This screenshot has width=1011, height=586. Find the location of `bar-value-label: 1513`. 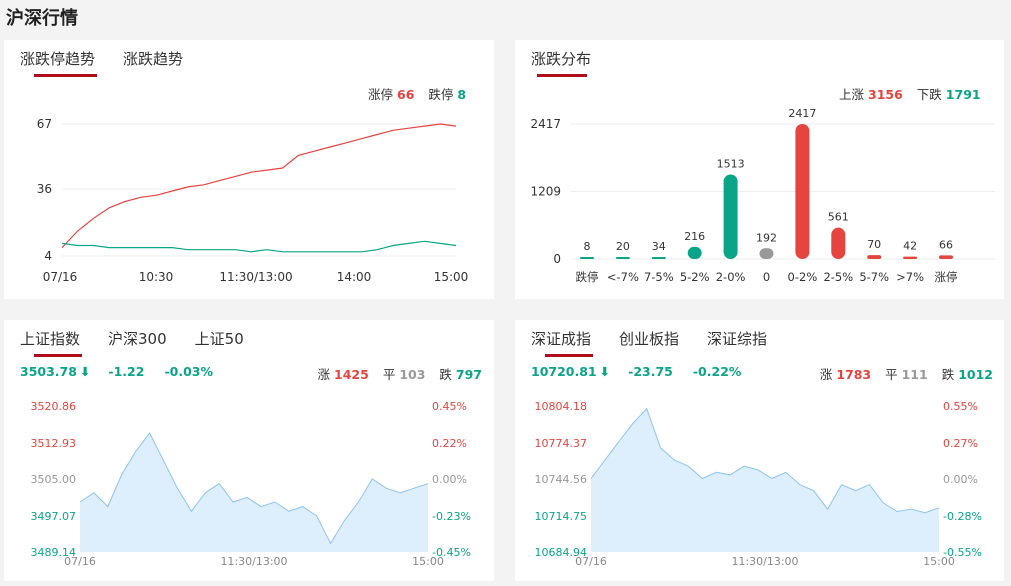

bar-value-label: 1513 is located at coordinates (731, 163).